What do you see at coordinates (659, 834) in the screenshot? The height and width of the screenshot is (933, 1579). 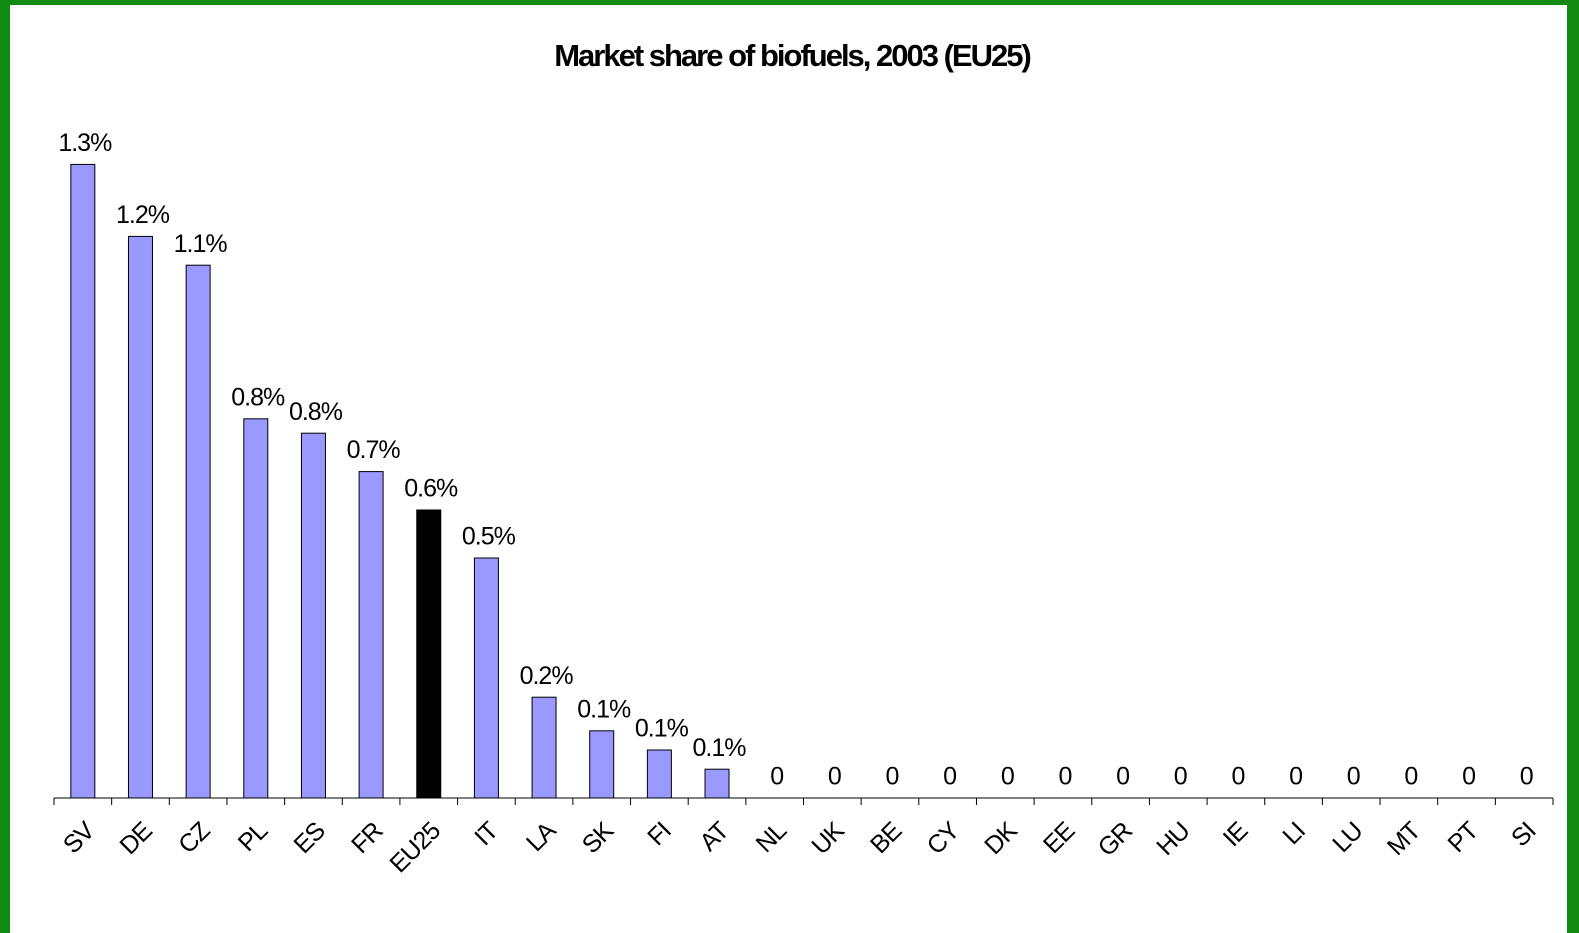 I see `x-tick-label: FI` at bounding box center [659, 834].